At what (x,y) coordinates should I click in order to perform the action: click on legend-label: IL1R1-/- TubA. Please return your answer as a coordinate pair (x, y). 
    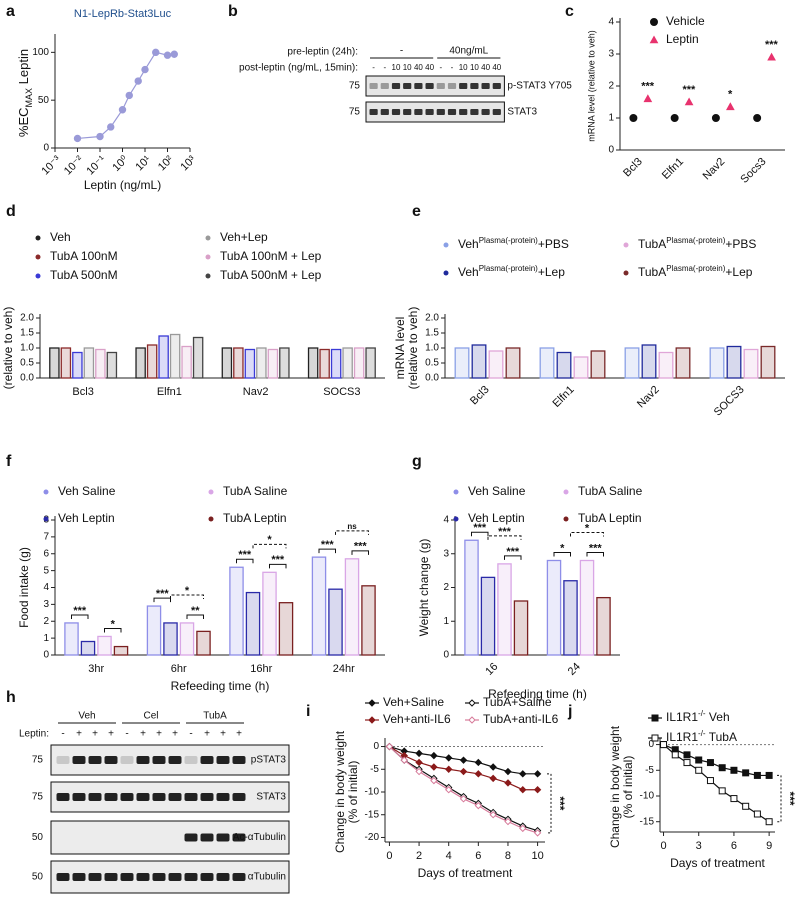
    Looking at the image, I should click on (701, 737).